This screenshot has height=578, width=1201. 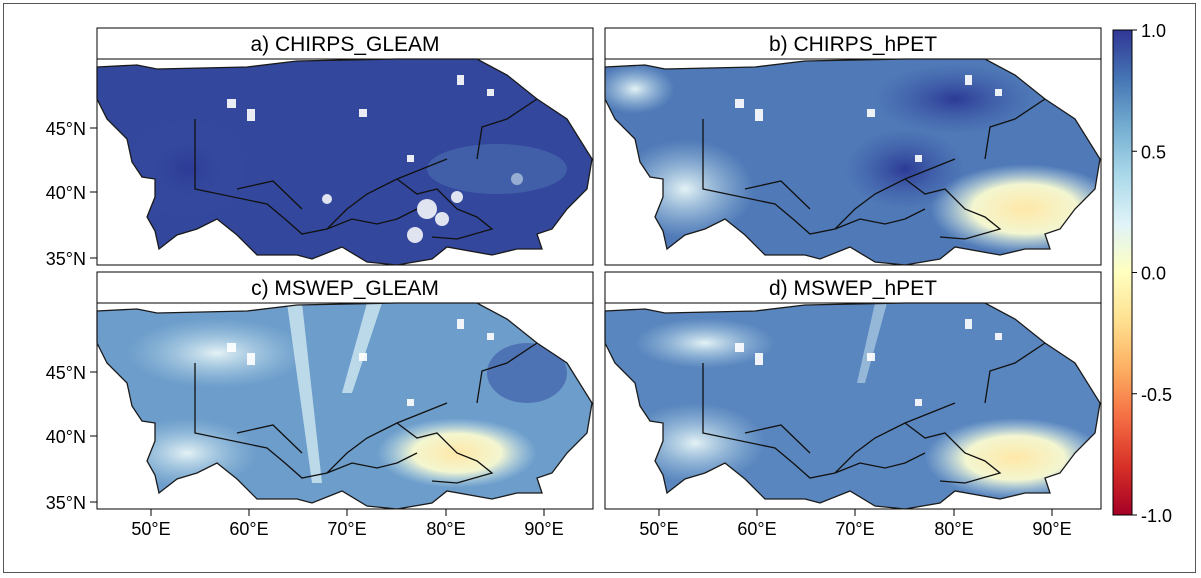 What do you see at coordinates (344, 44) in the screenshot?
I see `panel-title: a) CHIRPS_GLEAM` at bounding box center [344, 44].